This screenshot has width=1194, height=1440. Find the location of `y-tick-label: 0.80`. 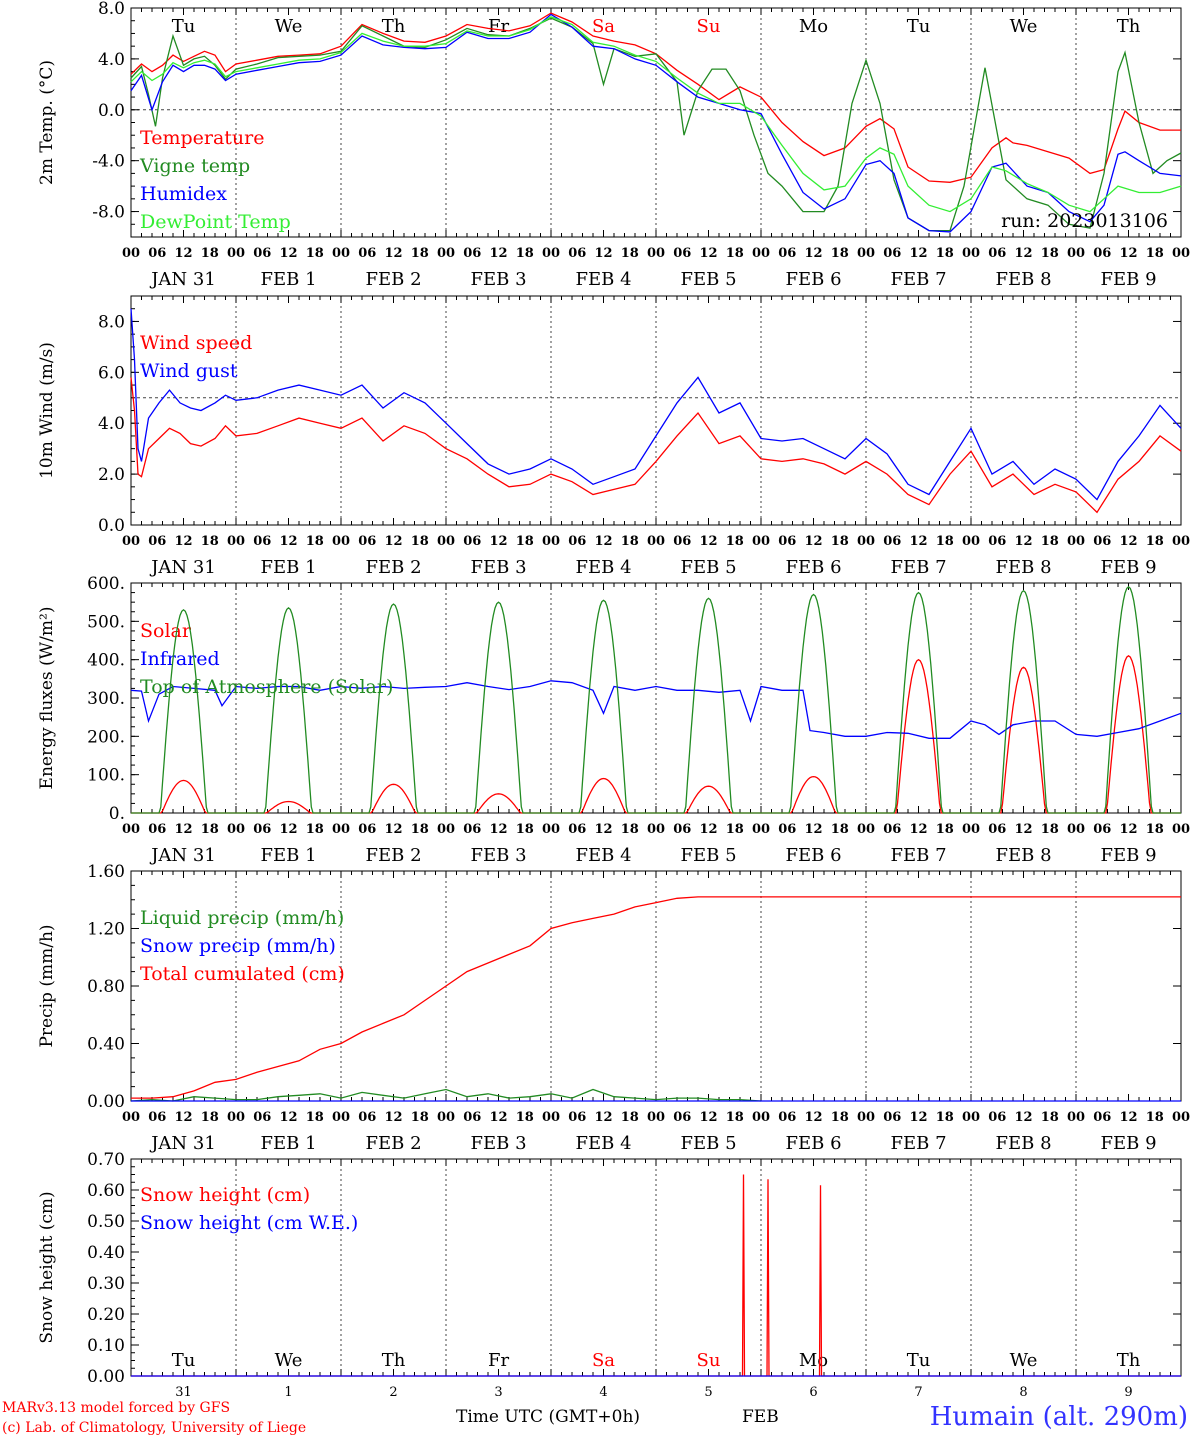

y-tick-label: 0.80 is located at coordinates (106, 987).